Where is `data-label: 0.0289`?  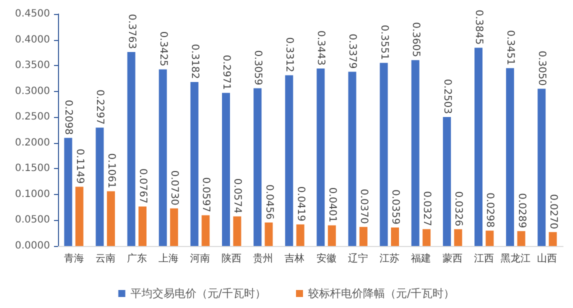
data-label: 0.0289 is located at coordinates (521, 210).